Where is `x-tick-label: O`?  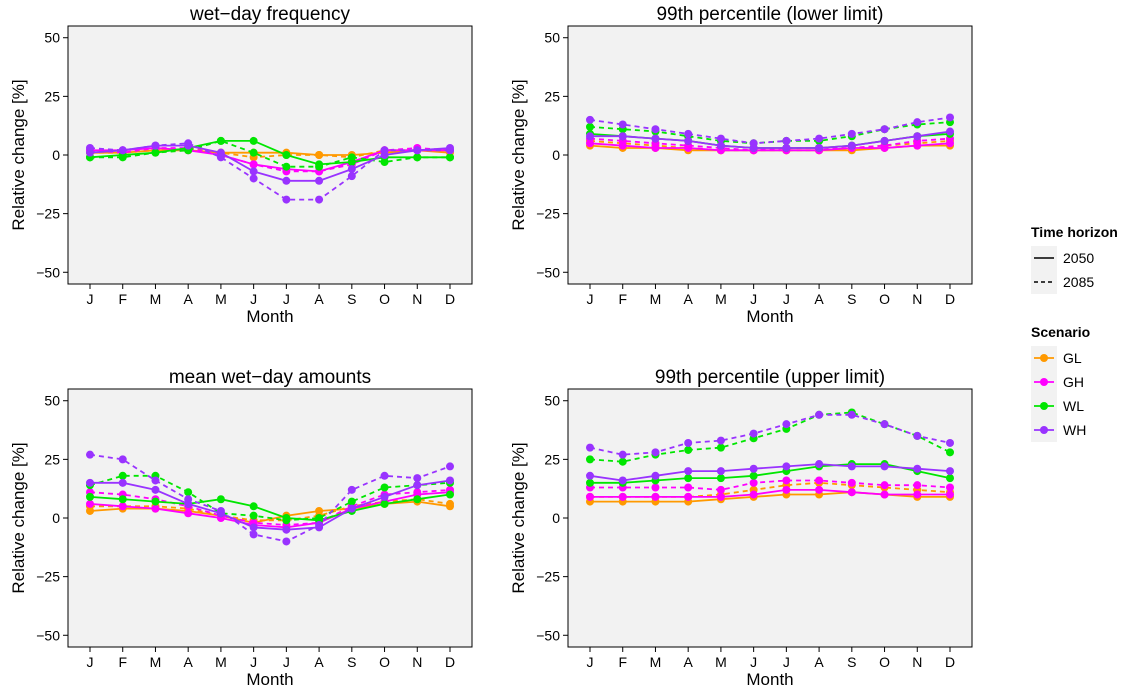 x-tick-label: O is located at coordinates (884, 662).